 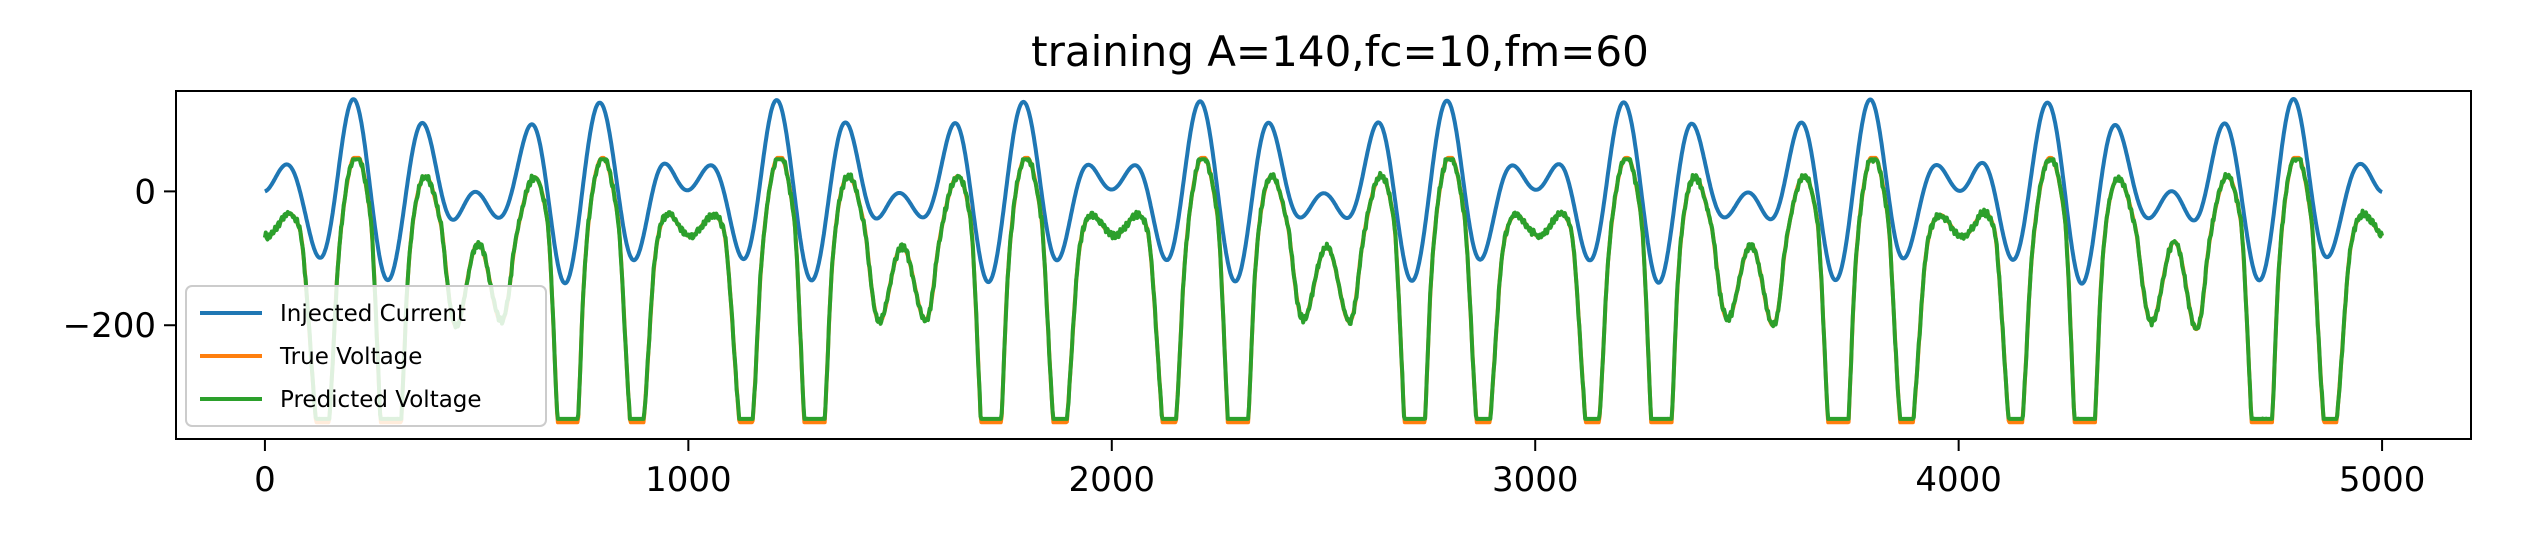 I want to click on x-axis-ticks: 0 1000 2000 3000 4000 5000, so click(x=1339, y=469).